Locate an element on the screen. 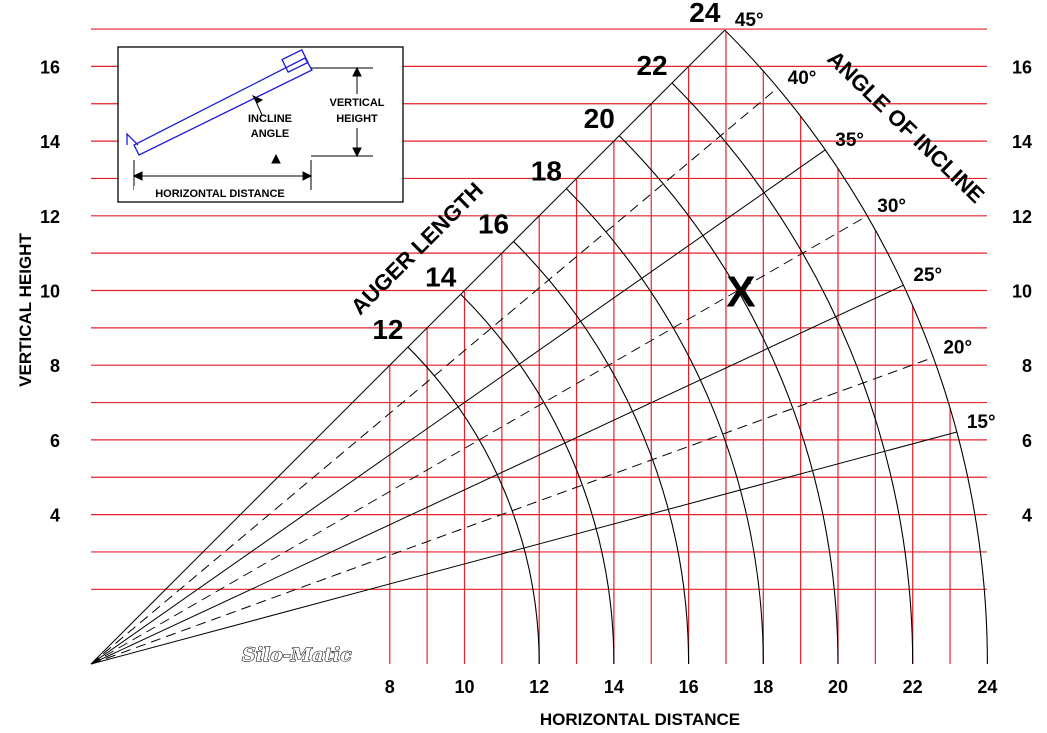 The height and width of the screenshot is (733, 1047). angle-label-40: 40° is located at coordinates (802, 78).